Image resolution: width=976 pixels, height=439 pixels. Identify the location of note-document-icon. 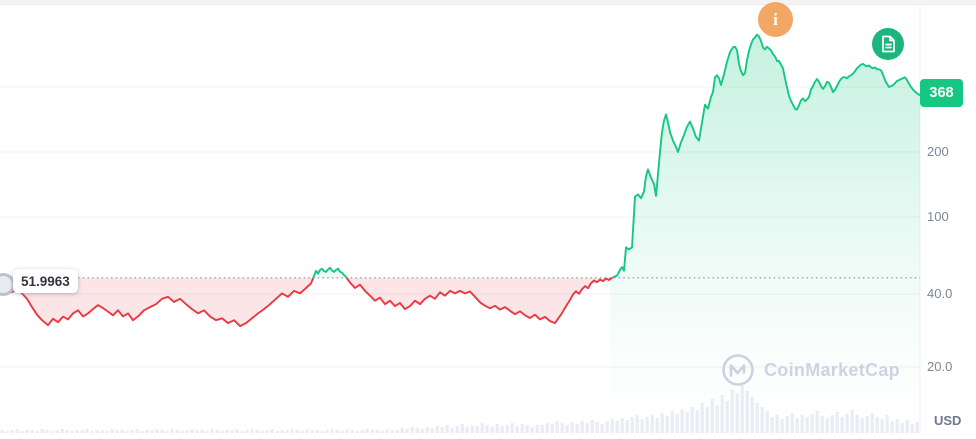
(888, 44).